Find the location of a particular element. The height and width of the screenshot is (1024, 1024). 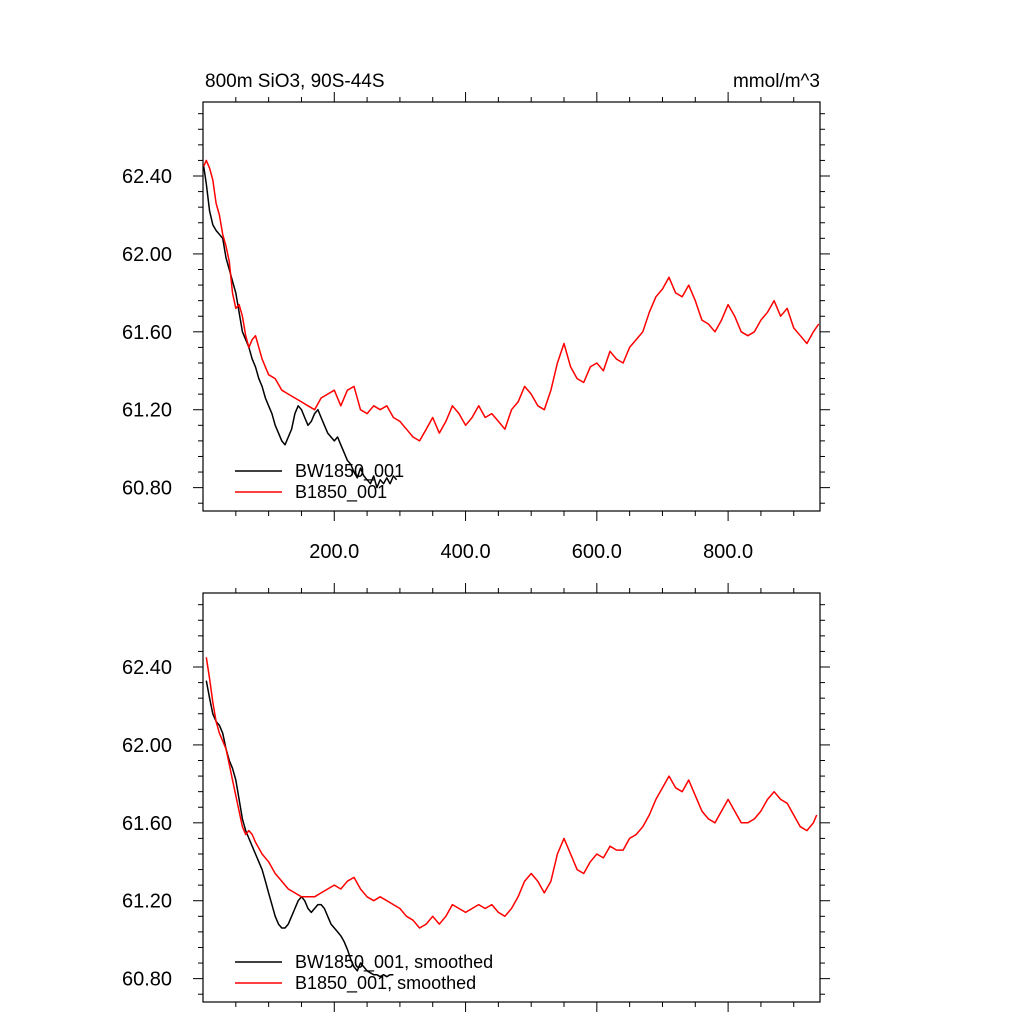

legend-label-b1850: B1850_001 is located at coordinates (341, 492).